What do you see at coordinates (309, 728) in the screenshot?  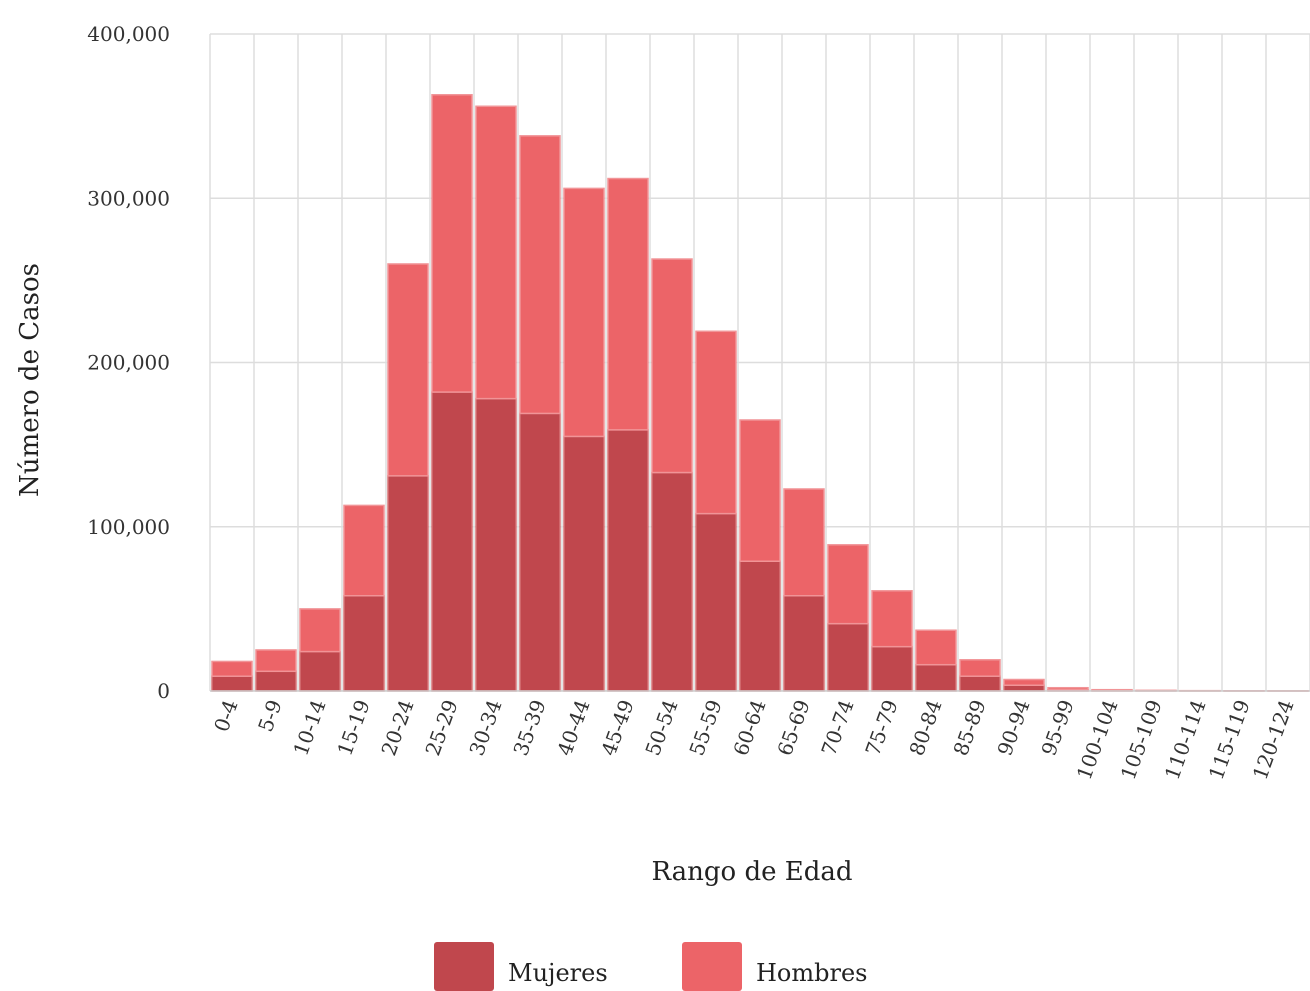 I see `x-tick-label: 10-14` at bounding box center [309, 728].